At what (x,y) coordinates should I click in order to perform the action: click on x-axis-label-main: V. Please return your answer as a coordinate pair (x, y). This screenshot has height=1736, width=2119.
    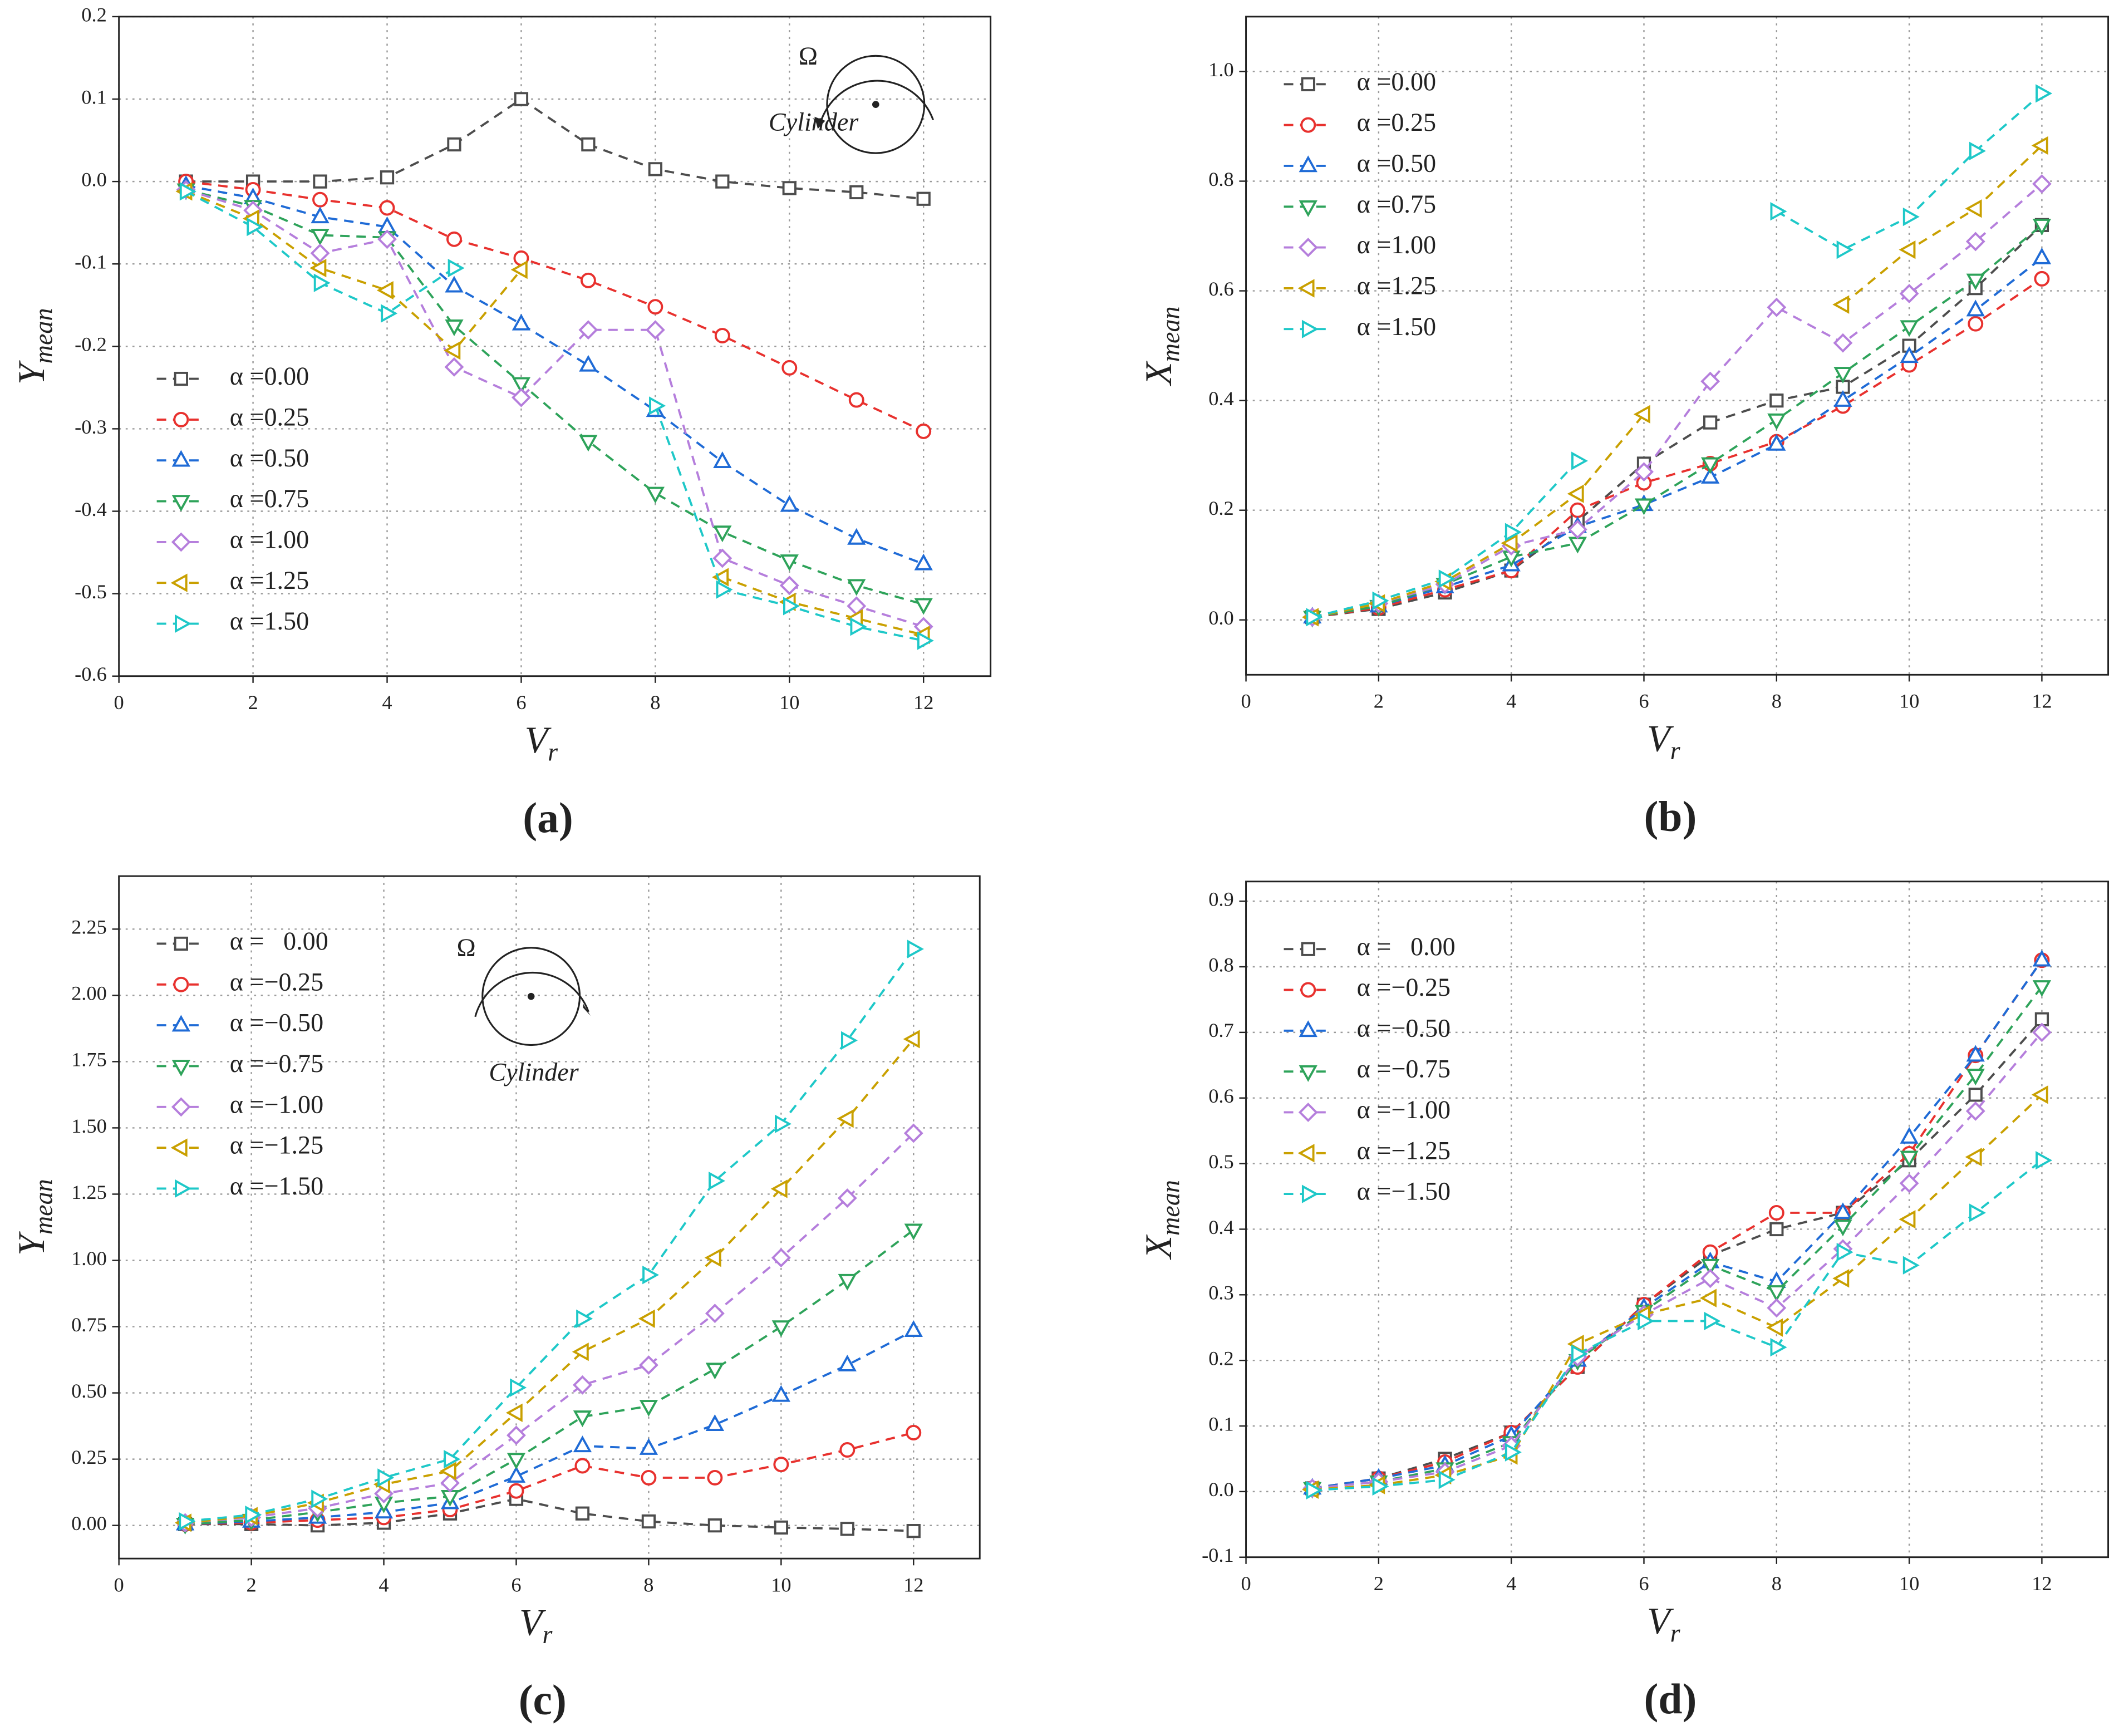
    Looking at the image, I should click on (533, 1622).